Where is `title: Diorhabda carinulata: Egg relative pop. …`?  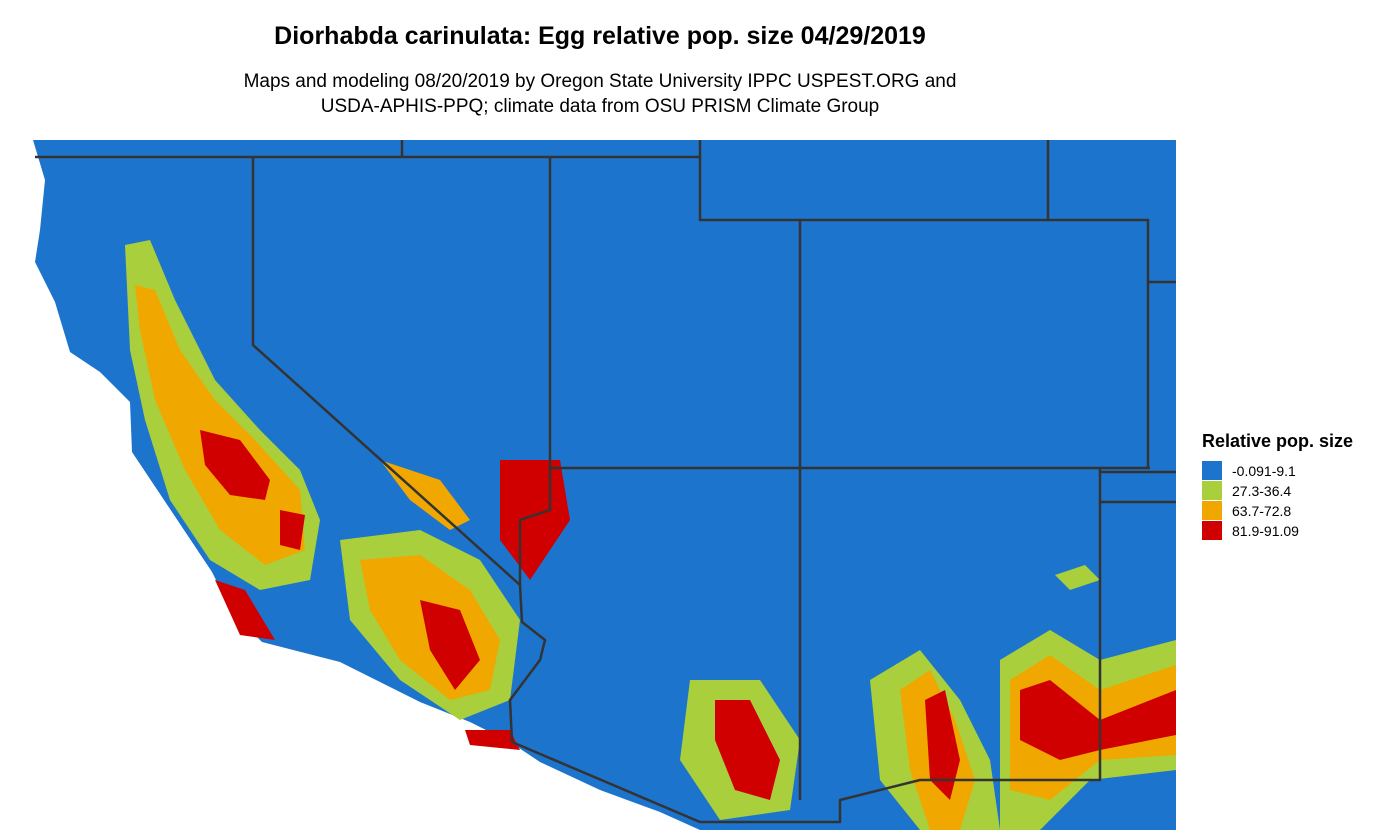 title: Diorhabda carinulata: Egg relative pop. … is located at coordinates (600, 36).